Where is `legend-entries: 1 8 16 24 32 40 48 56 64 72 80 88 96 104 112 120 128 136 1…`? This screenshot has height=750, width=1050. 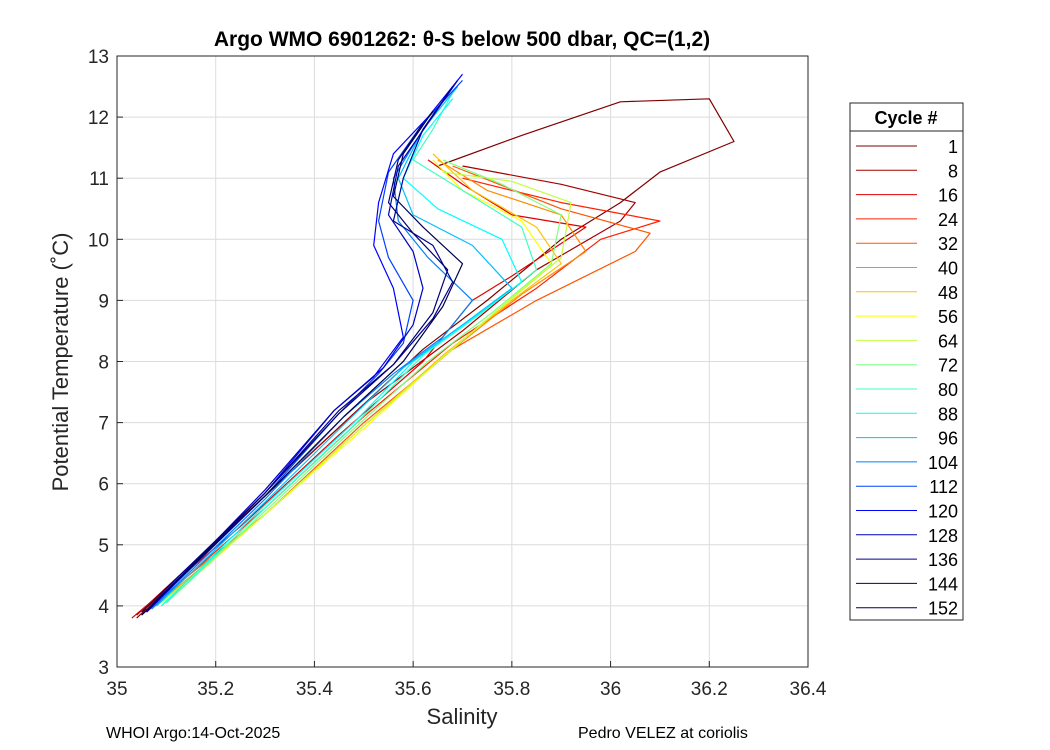
legend-entries: 1 8 16 24 32 40 48 56 64 72 80 88 96 104 112 120 128 136 1… is located at coordinates (907, 378).